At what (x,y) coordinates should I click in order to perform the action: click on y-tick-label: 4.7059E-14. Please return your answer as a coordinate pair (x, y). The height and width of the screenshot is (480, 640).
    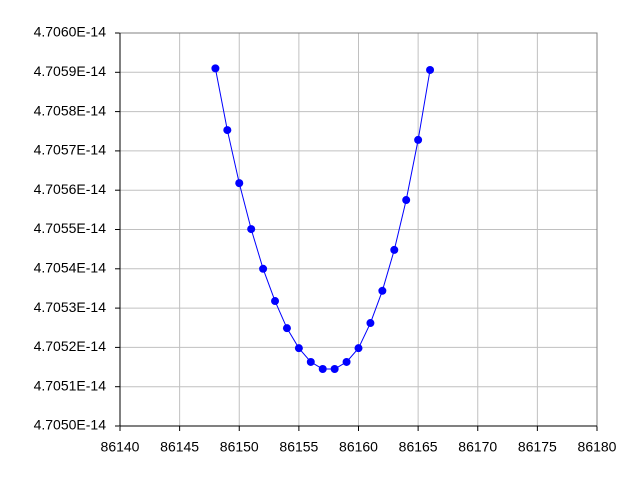
    Looking at the image, I should click on (70, 71).